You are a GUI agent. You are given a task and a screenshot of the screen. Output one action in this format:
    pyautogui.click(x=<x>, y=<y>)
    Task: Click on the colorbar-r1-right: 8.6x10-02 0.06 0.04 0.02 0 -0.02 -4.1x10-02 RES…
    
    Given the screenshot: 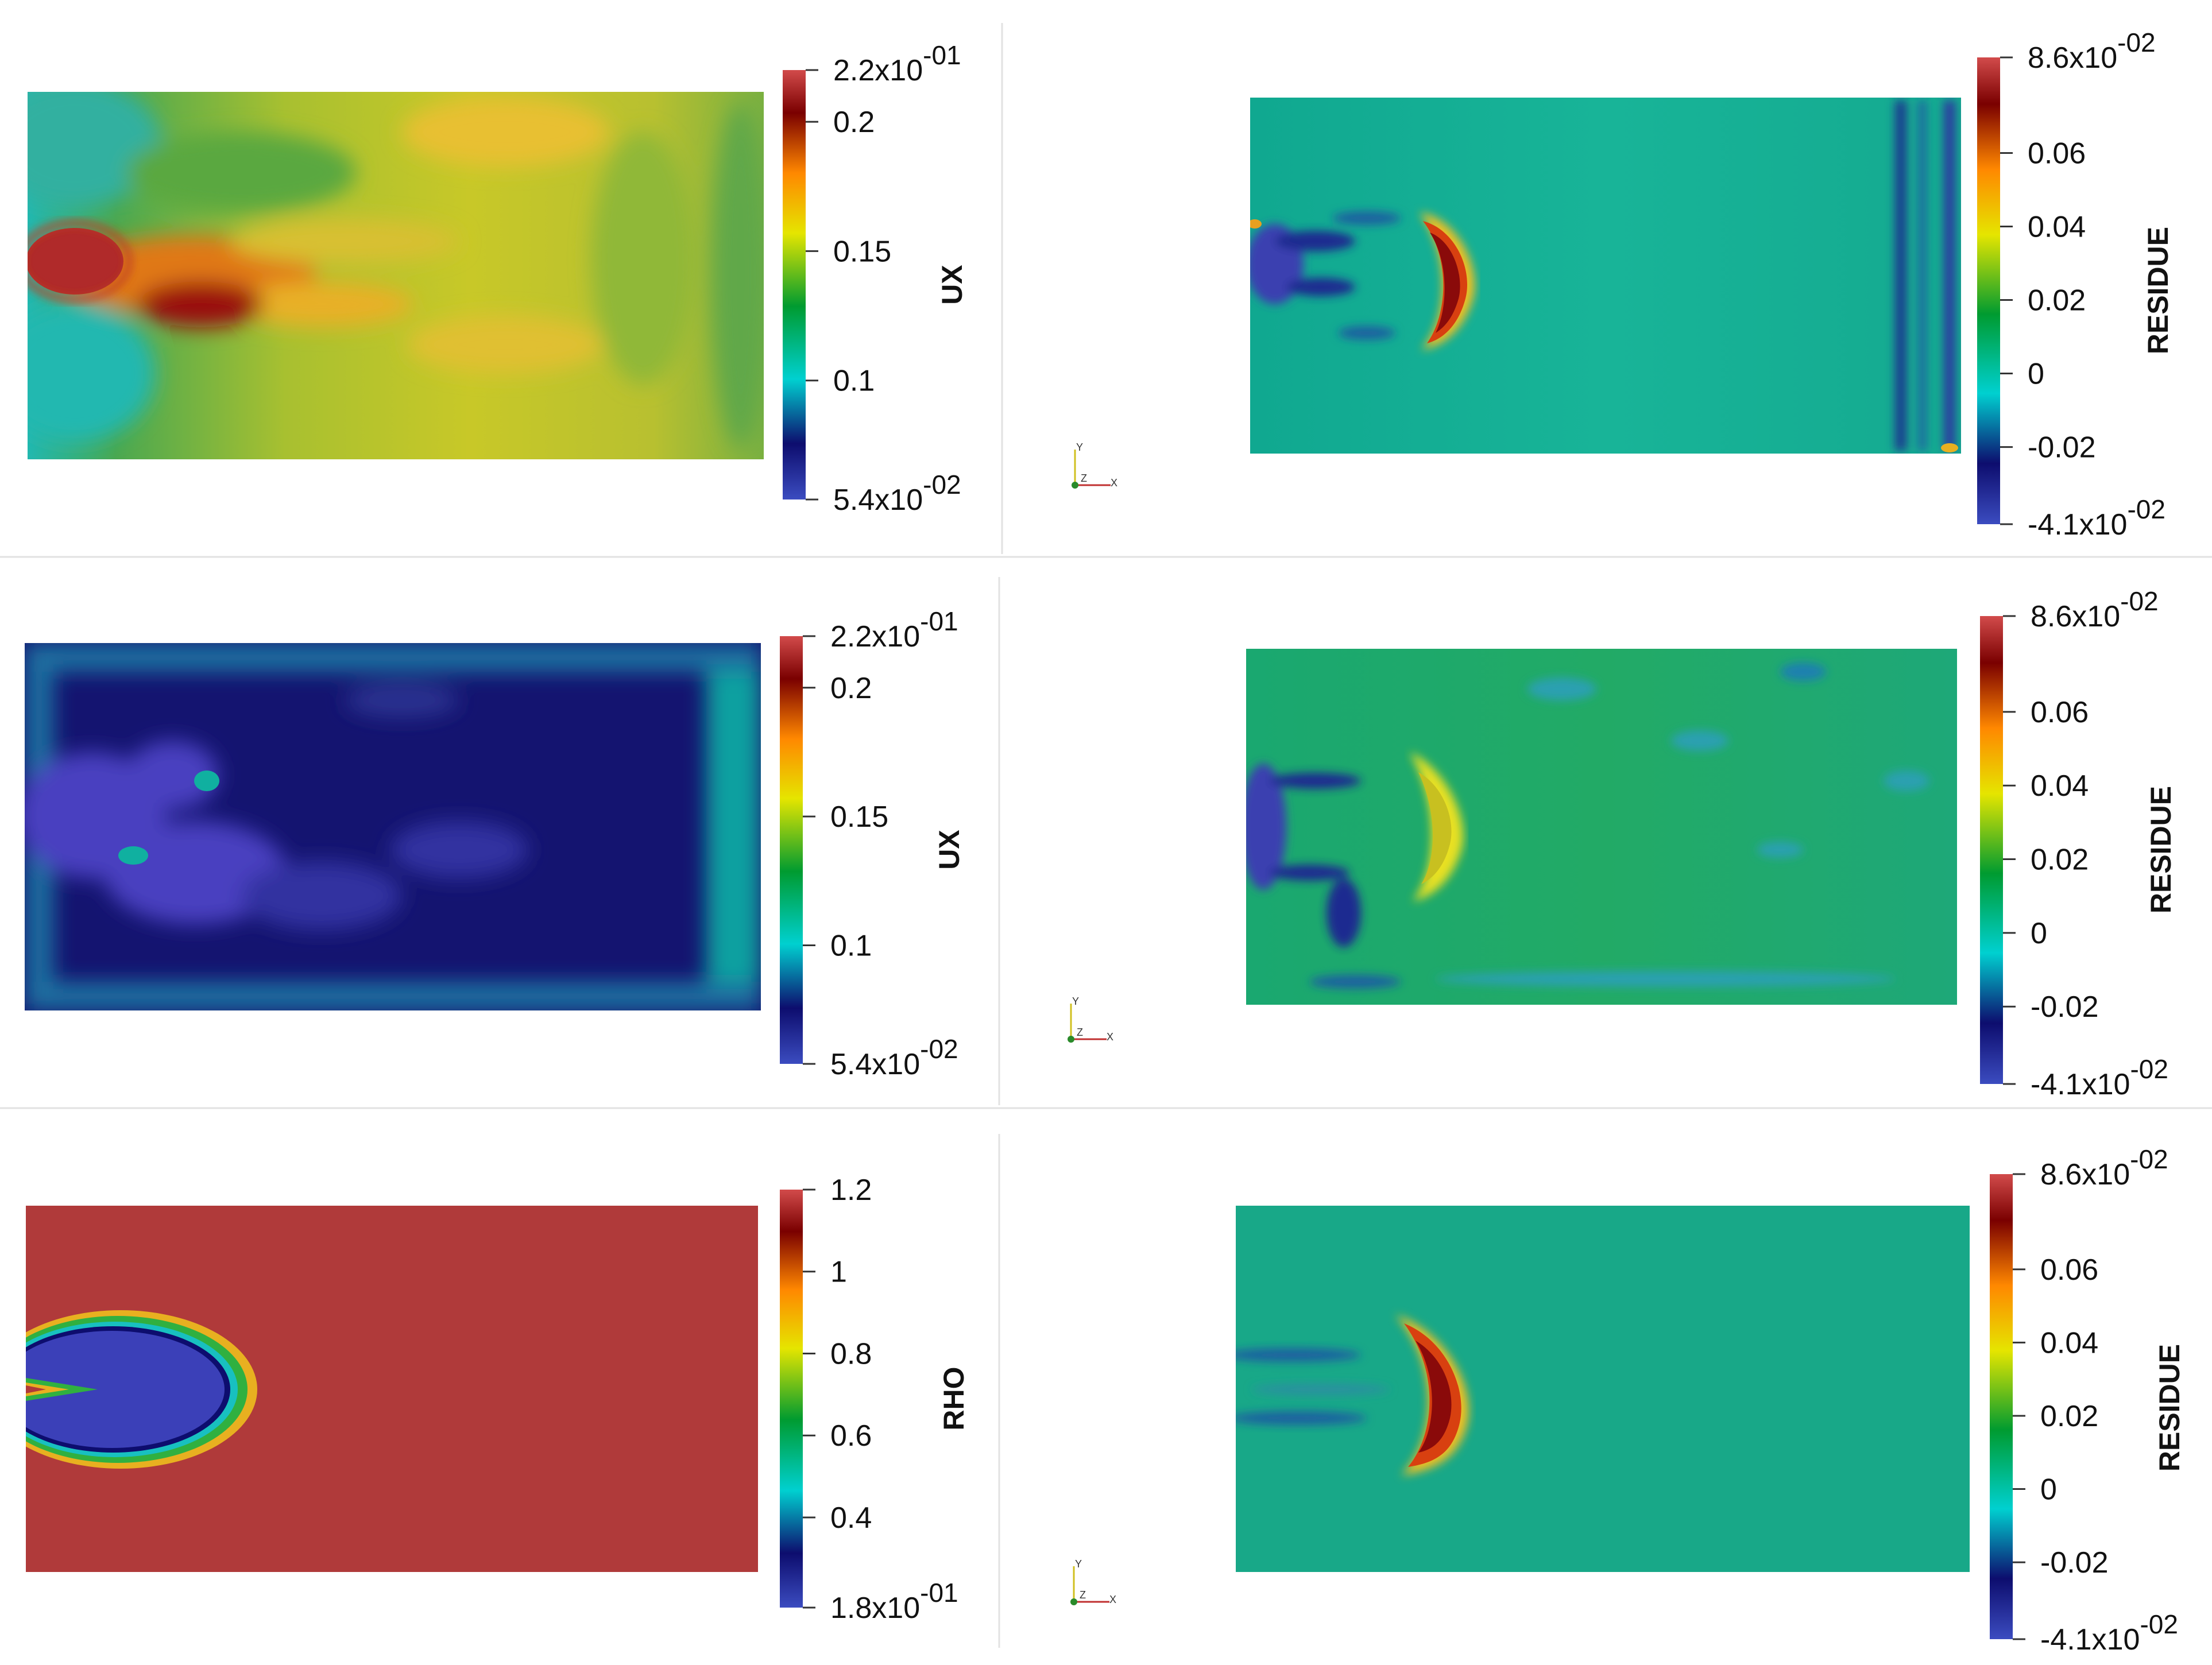 What is the action you would take?
    pyautogui.click(x=2076, y=284)
    